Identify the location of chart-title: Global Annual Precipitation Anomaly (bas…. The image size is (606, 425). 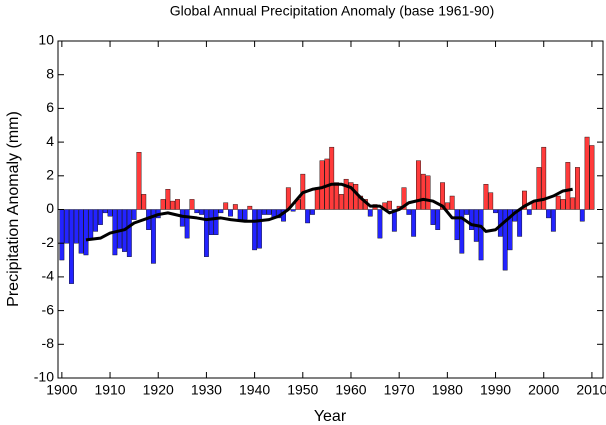
(332, 11).